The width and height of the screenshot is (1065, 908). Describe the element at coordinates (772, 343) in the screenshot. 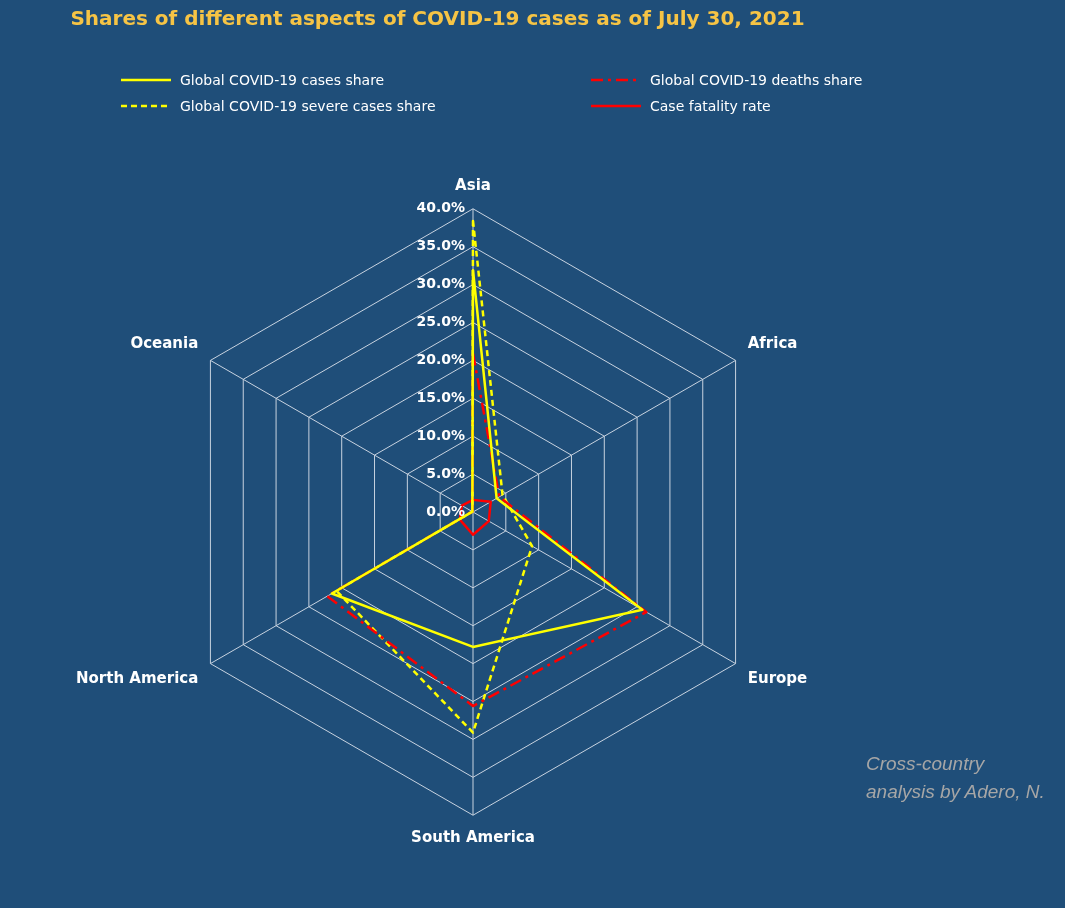

I see `spoke-label: Africa` at that location.